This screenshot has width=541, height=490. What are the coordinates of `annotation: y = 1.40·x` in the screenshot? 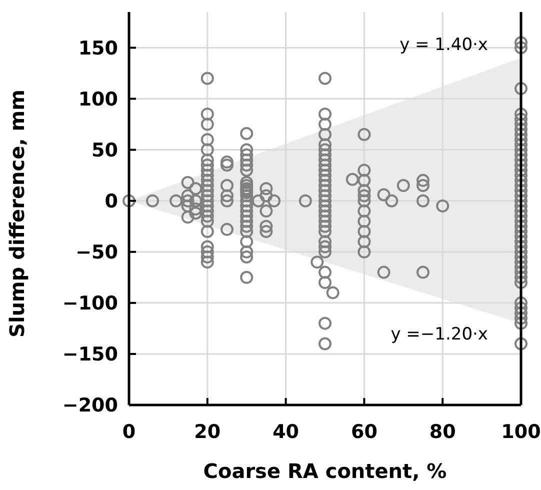 It's located at (444, 44).